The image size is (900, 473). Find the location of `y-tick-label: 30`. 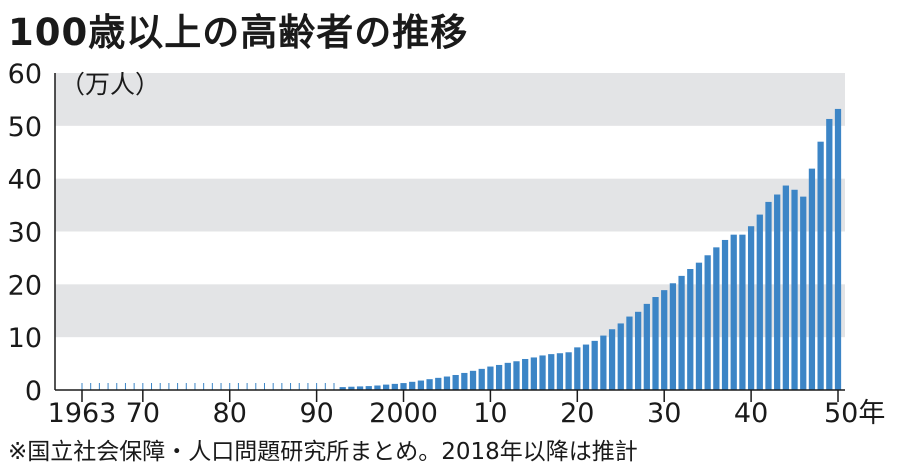

y-tick-label: 30 is located at coordinates (25, 233).